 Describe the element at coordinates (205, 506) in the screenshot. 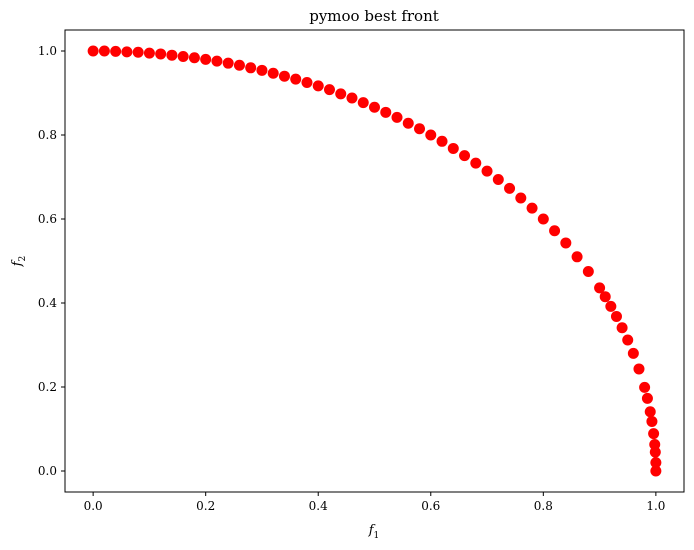

I see `x-tick-label: 0.2` at that location.